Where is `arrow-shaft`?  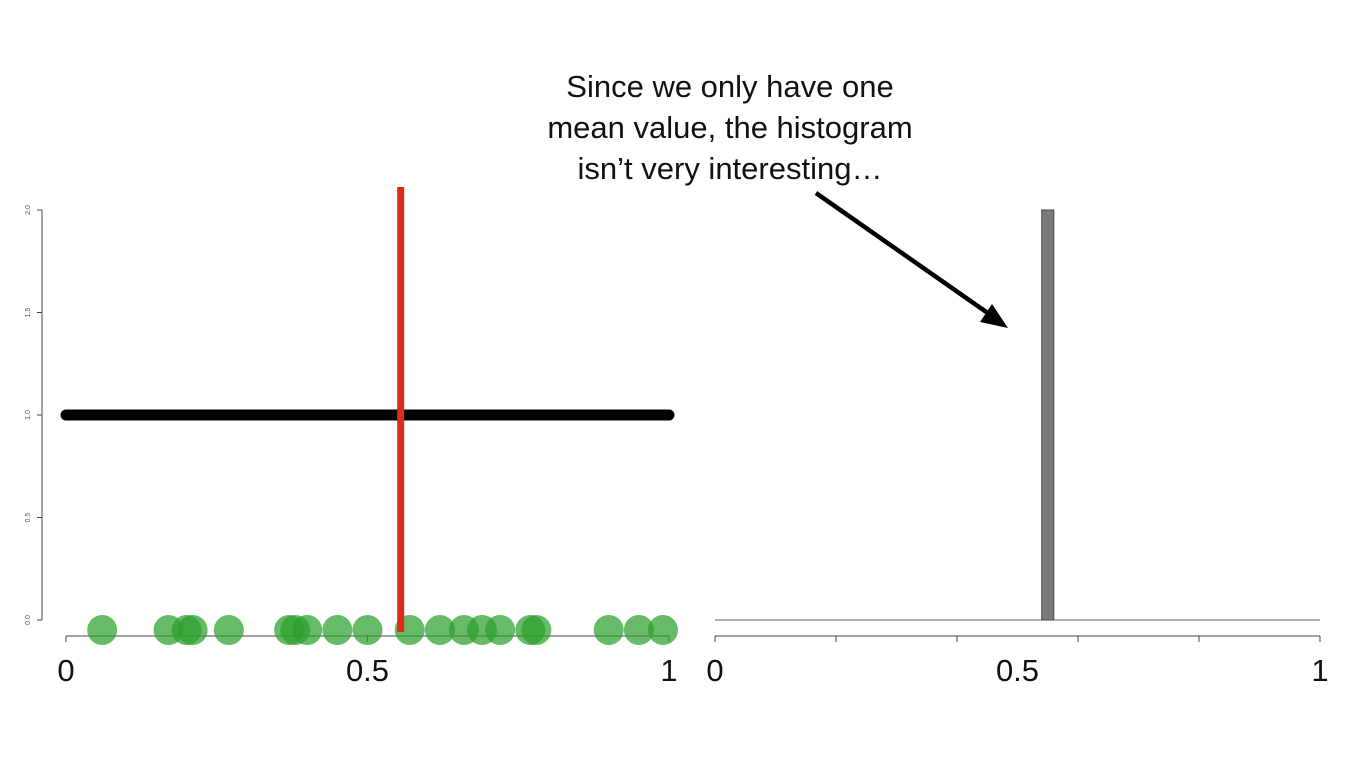
arrow-shaft is located at coordinates (904, 254).